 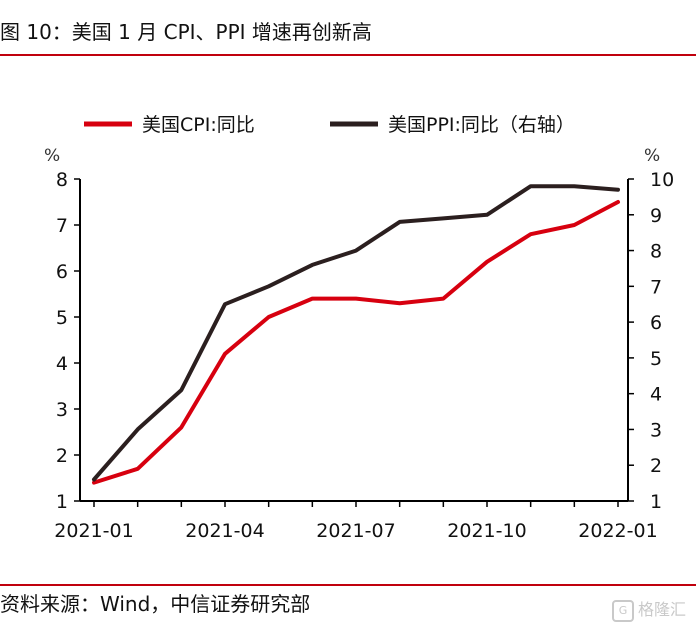 What do you see at coordinates (62, 502) in the screenshot?
I see `left-axis-tick-label: 1` at bounding box center [62, 502].